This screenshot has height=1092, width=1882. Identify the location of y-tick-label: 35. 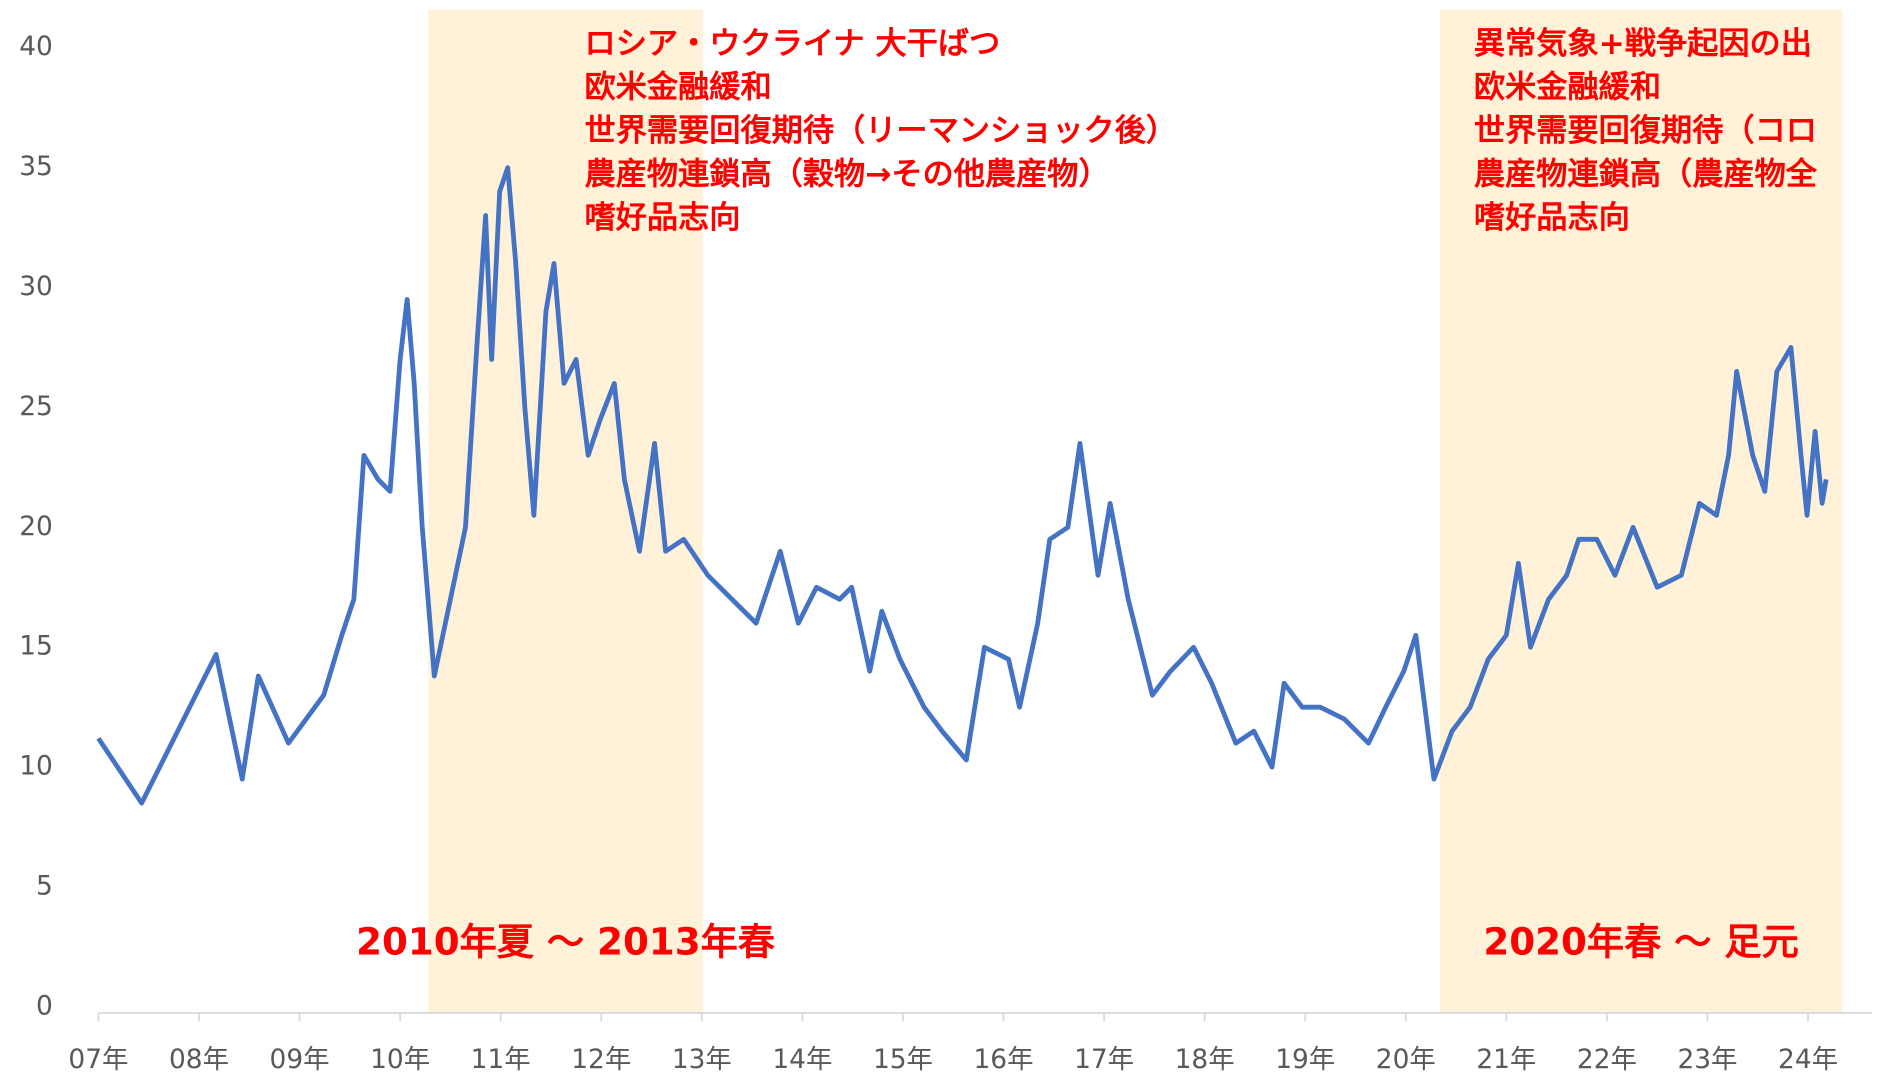
(36, 167).